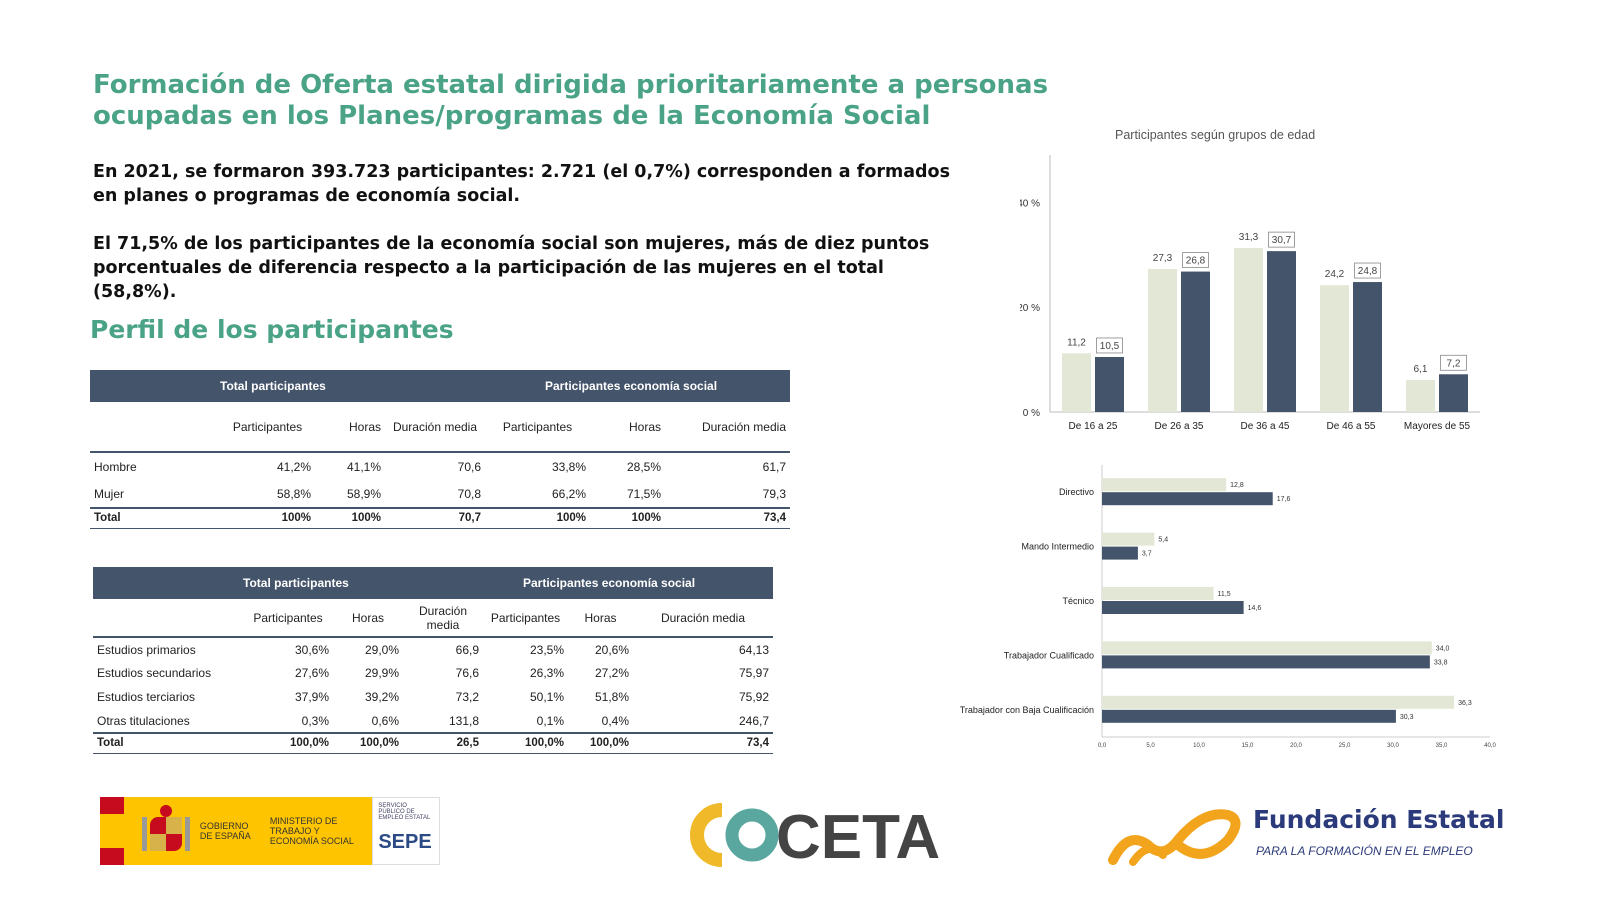 This screenshot has width=1600, height=900. What do you see at coordinates (643, 493) in the screenshot?
I see `table-cell: 71,5%` at bounding box center [643, 493].